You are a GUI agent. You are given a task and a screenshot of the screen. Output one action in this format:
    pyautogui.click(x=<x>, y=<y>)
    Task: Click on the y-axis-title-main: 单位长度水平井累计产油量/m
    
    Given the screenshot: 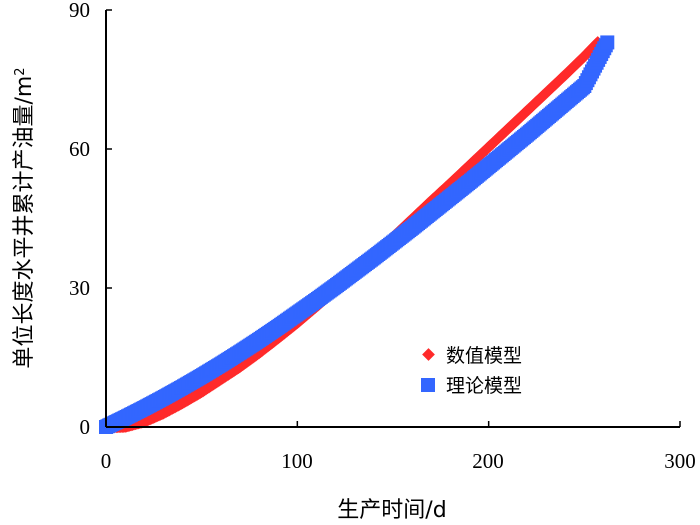 What is the action you would take?
    pyautogui.click(x=24, y=222)
    